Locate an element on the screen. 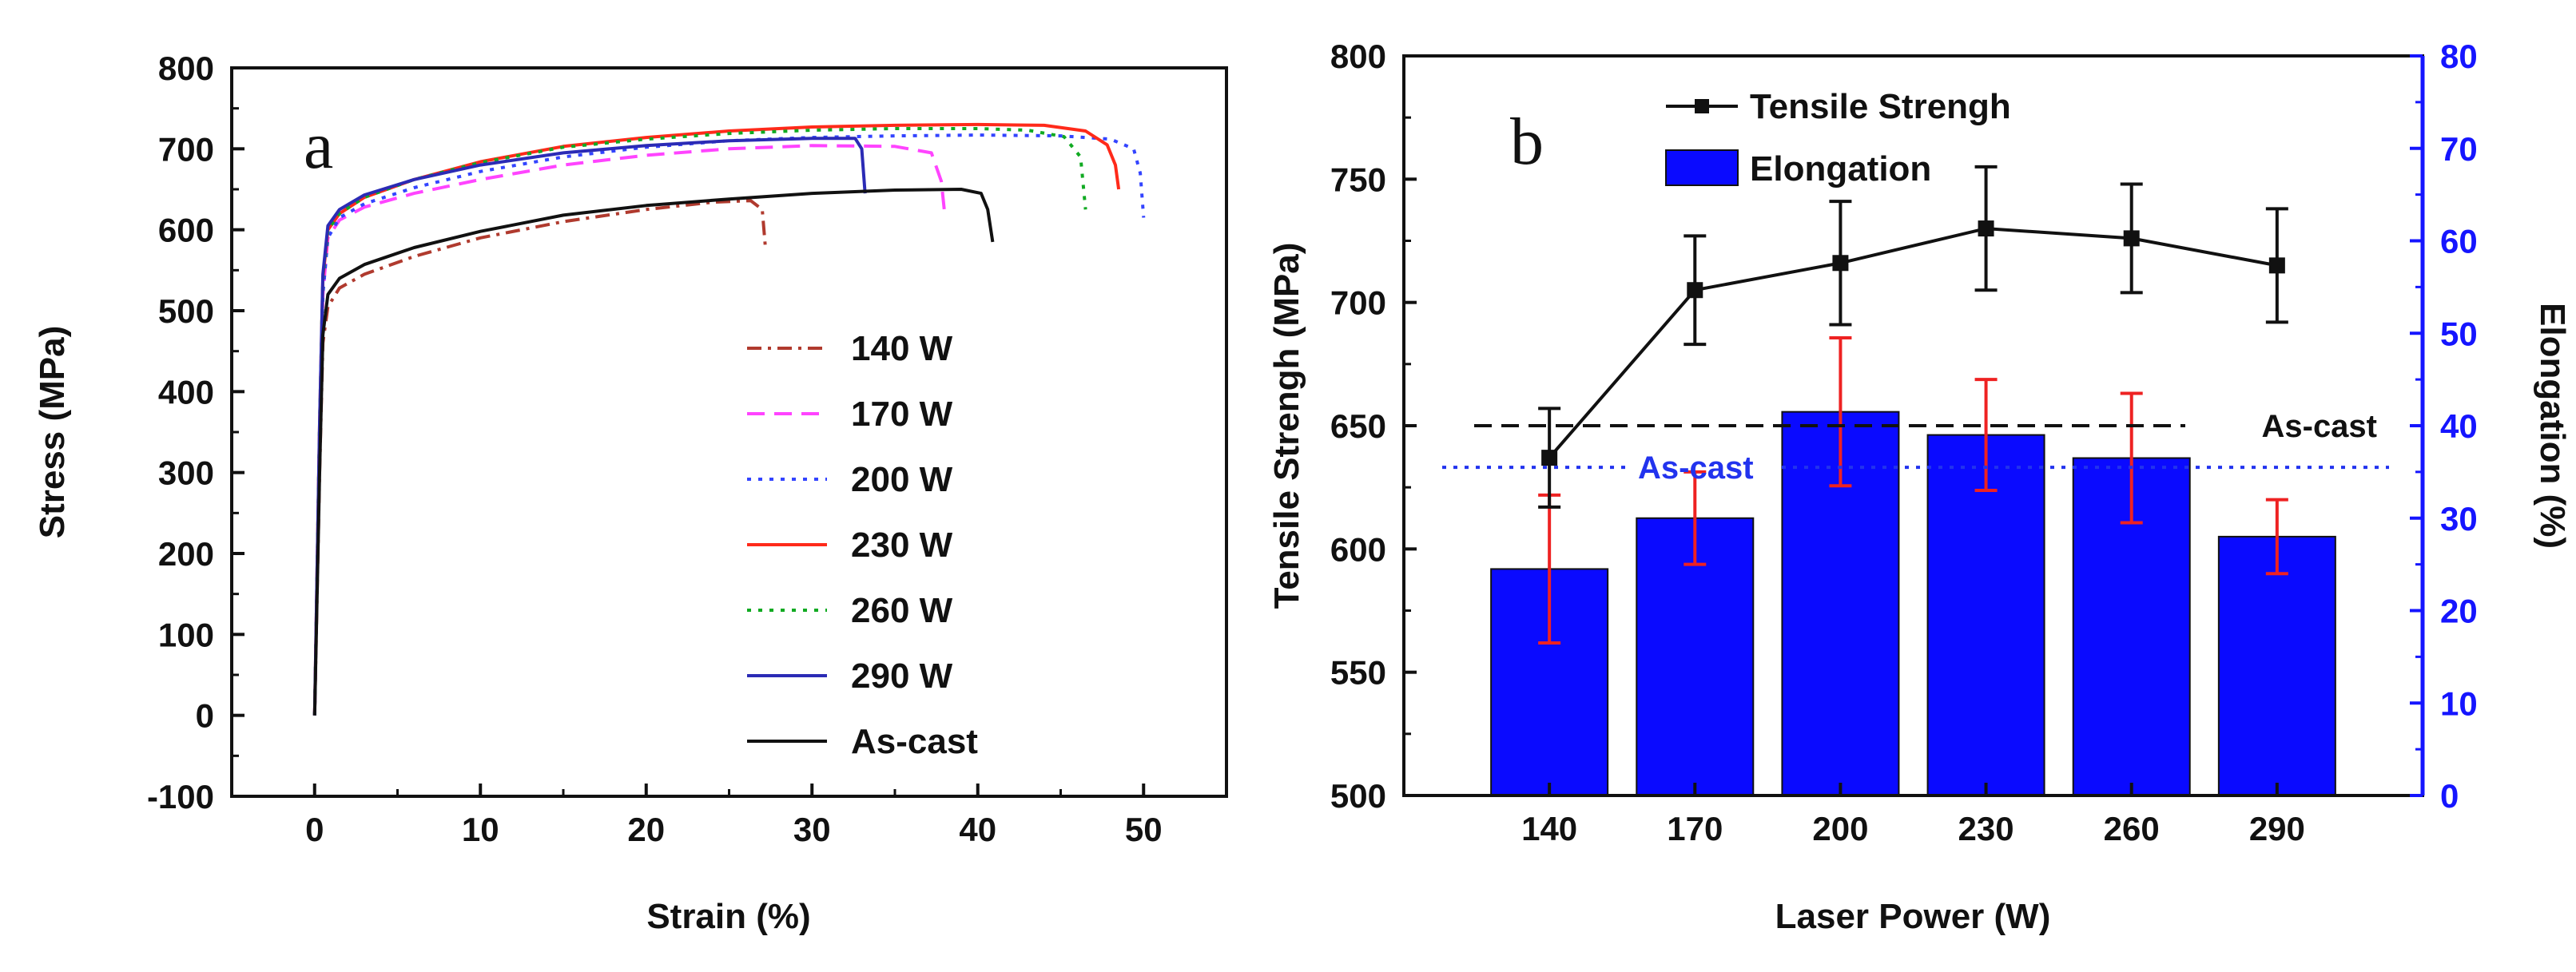 This screenshot has width=2576, height=972. chart-b-y2-axis-label: Elongation (%) is located at coordinates (2552, 426).